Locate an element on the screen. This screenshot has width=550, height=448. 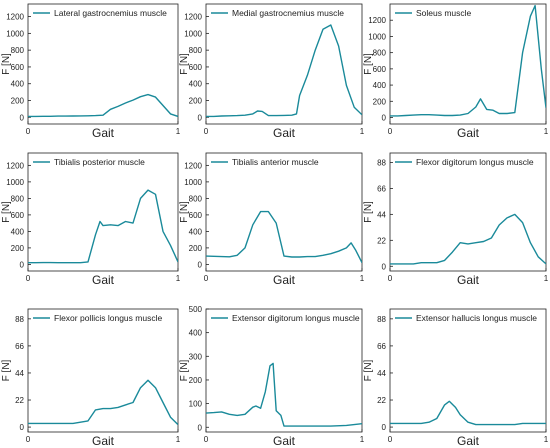
y-tick-label: 300 is located at coordinates (196, 356).